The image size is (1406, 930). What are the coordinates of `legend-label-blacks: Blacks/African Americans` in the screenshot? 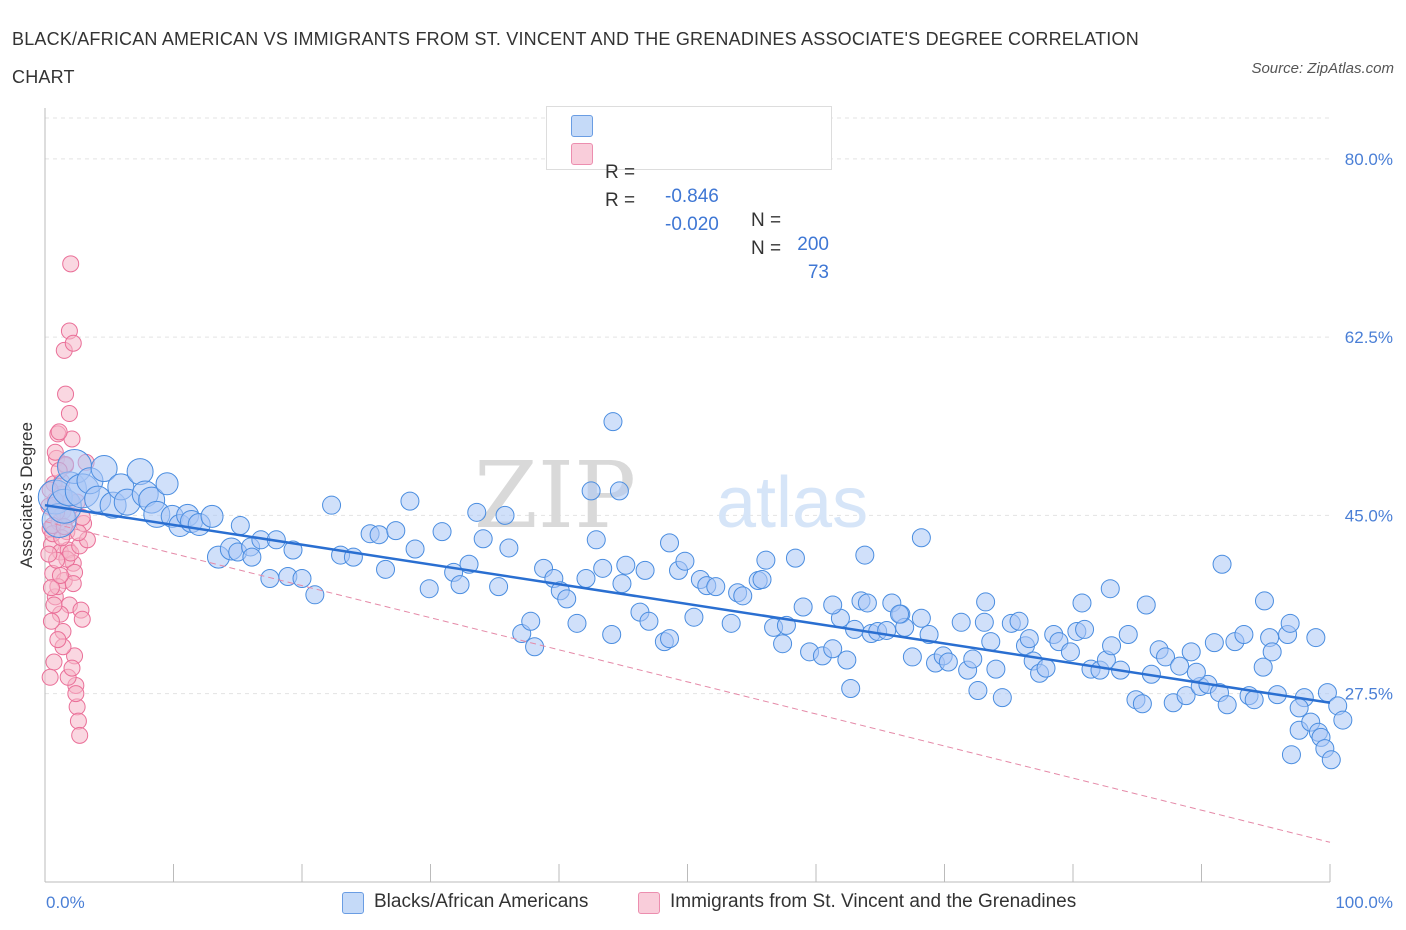 It's located at (481, 901).